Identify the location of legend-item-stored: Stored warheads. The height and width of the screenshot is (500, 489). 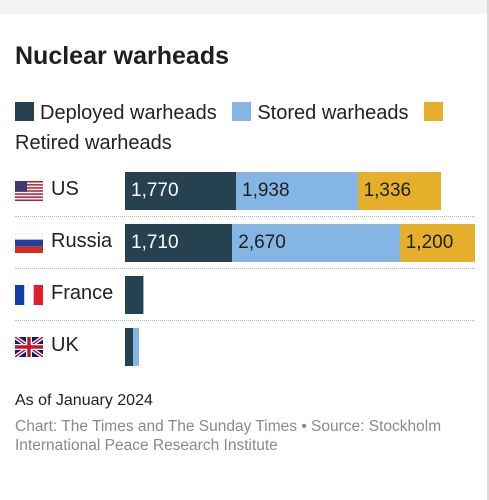
(320, 113).